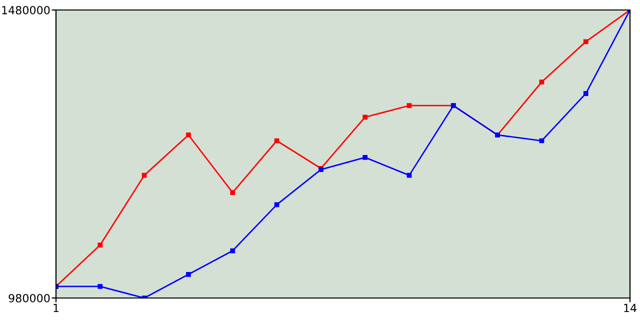 Image resolution: width=640 pixels, height=320 pixels. I want to click on x-tick-label: 1, so click(56, 308).